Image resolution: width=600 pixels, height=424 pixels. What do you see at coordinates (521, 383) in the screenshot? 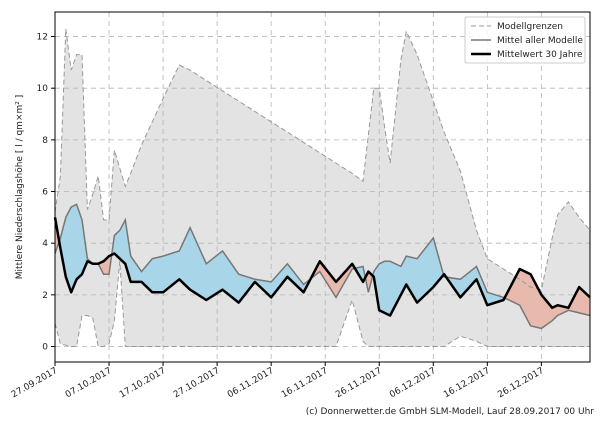
I see `x-tick-label: 26.12.2017` at bounding box center [521, 383].